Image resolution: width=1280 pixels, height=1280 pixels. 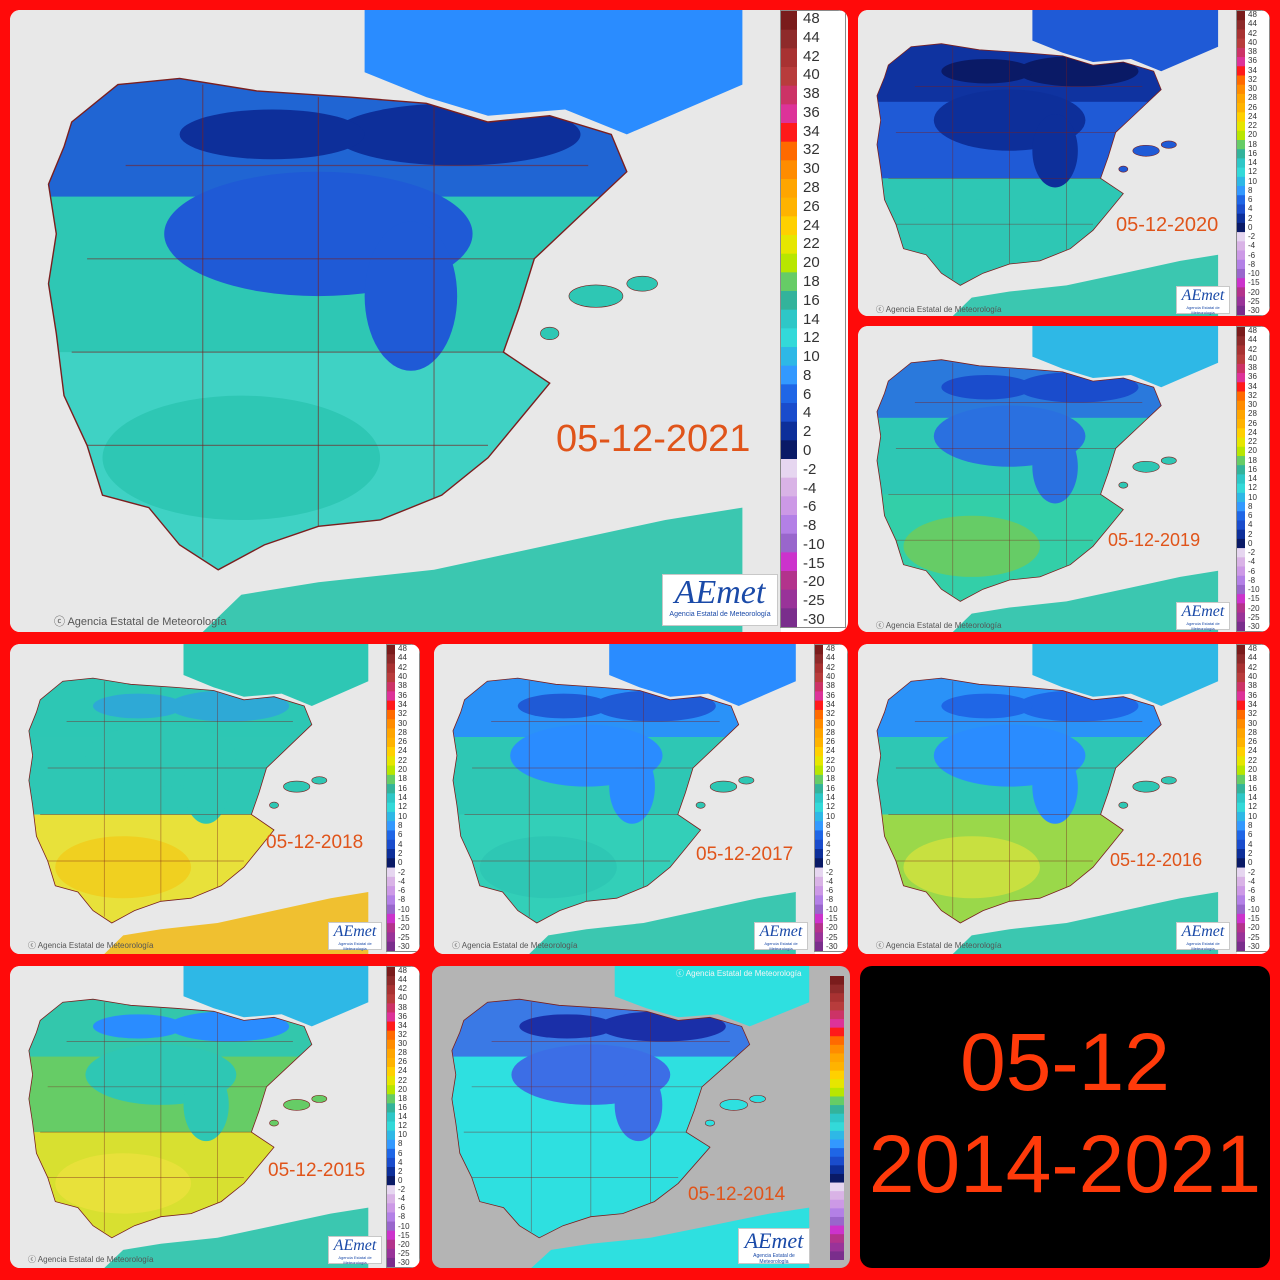 What do you see at coordinates (631, 1117) in the screenshot?
I see `temperature-map-2014` at bounding box center [631, 1117].